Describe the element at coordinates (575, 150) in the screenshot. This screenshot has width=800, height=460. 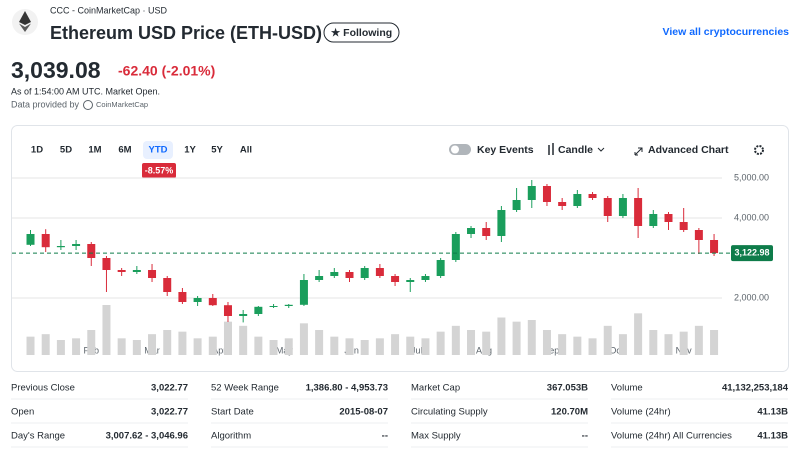
I see `chart-type: Candle` at that location.